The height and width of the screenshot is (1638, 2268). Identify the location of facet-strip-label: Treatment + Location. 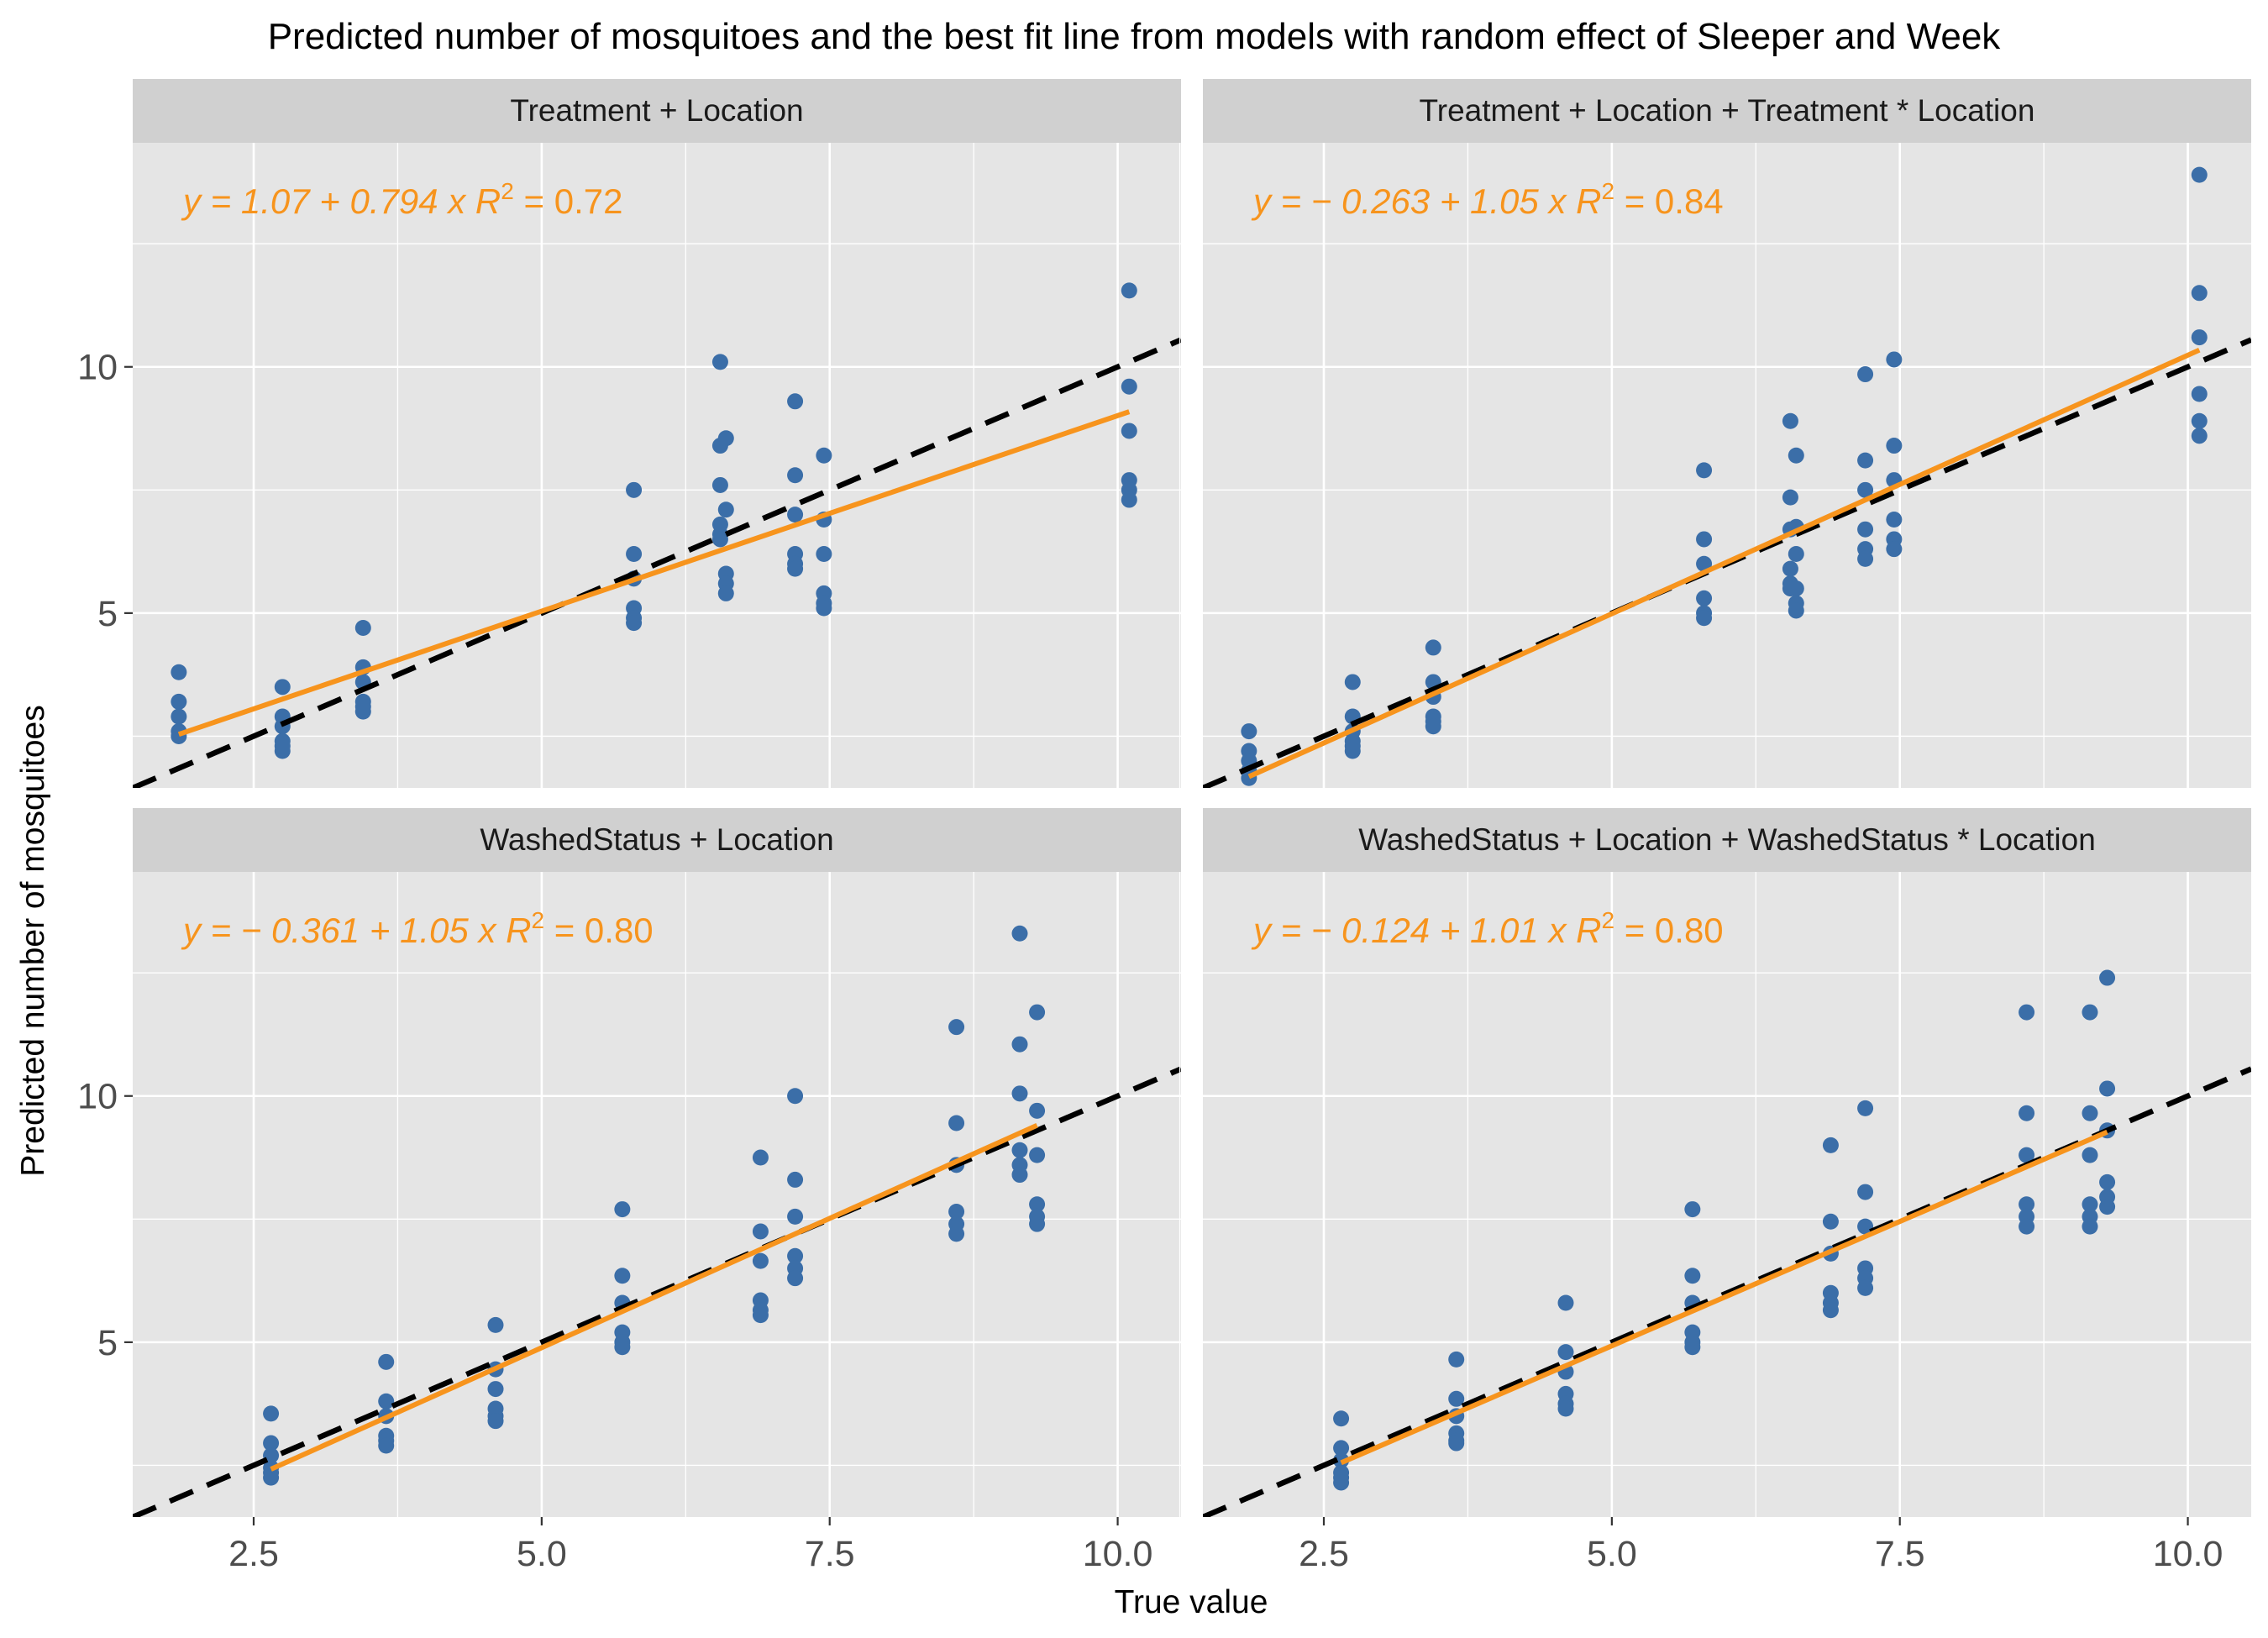
(656, 110).